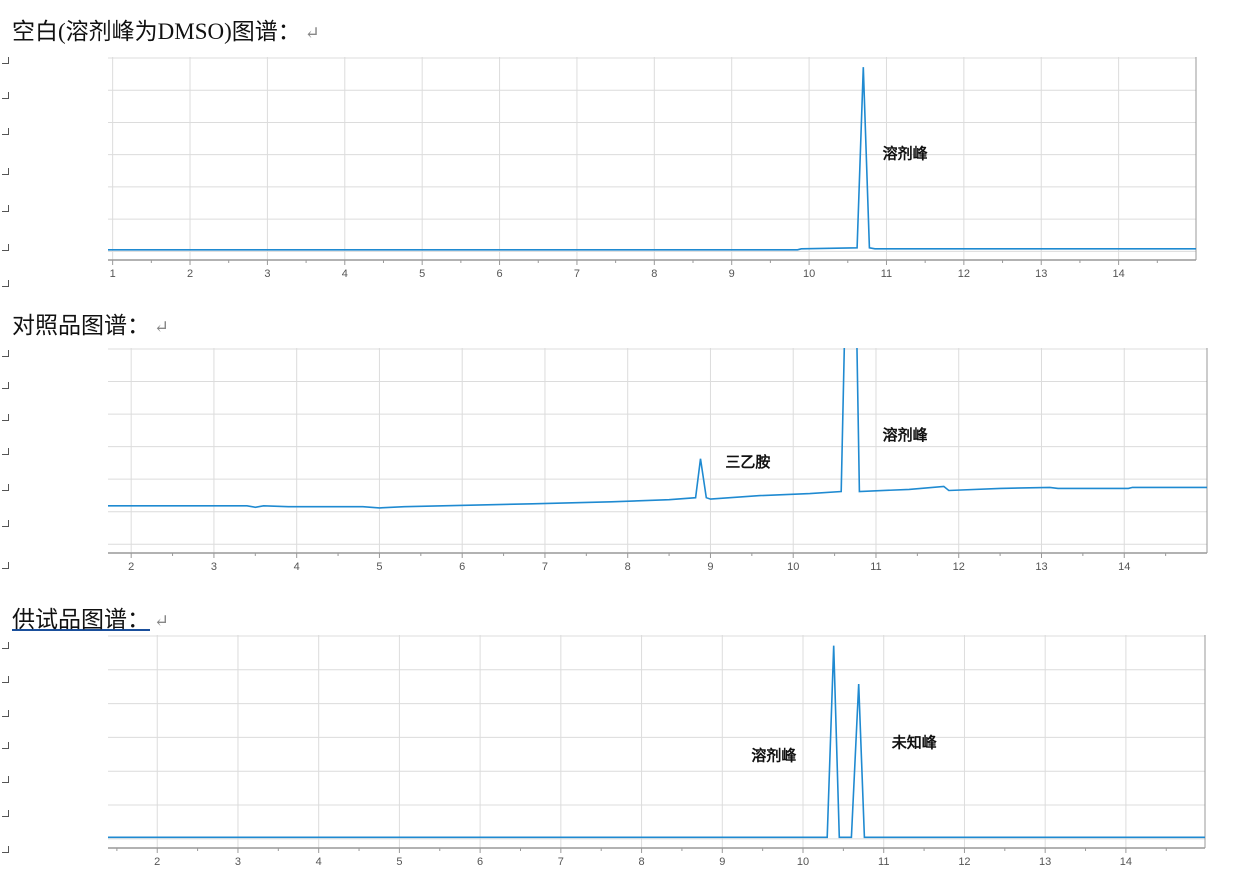 Image resolution: width=1252 pixels, height=894 pixels. I want to click on heading-sample: 供试品图谱： ↵, so click(90, 617).